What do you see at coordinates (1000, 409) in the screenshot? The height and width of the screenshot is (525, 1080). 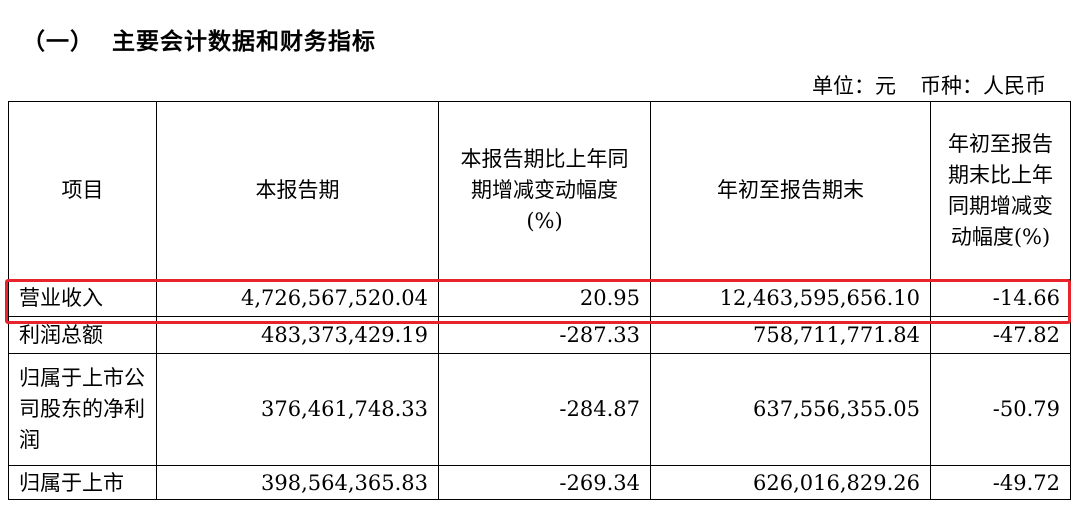 I see `row-ytd-change: -50.79` at bounding box center [1000, 409].